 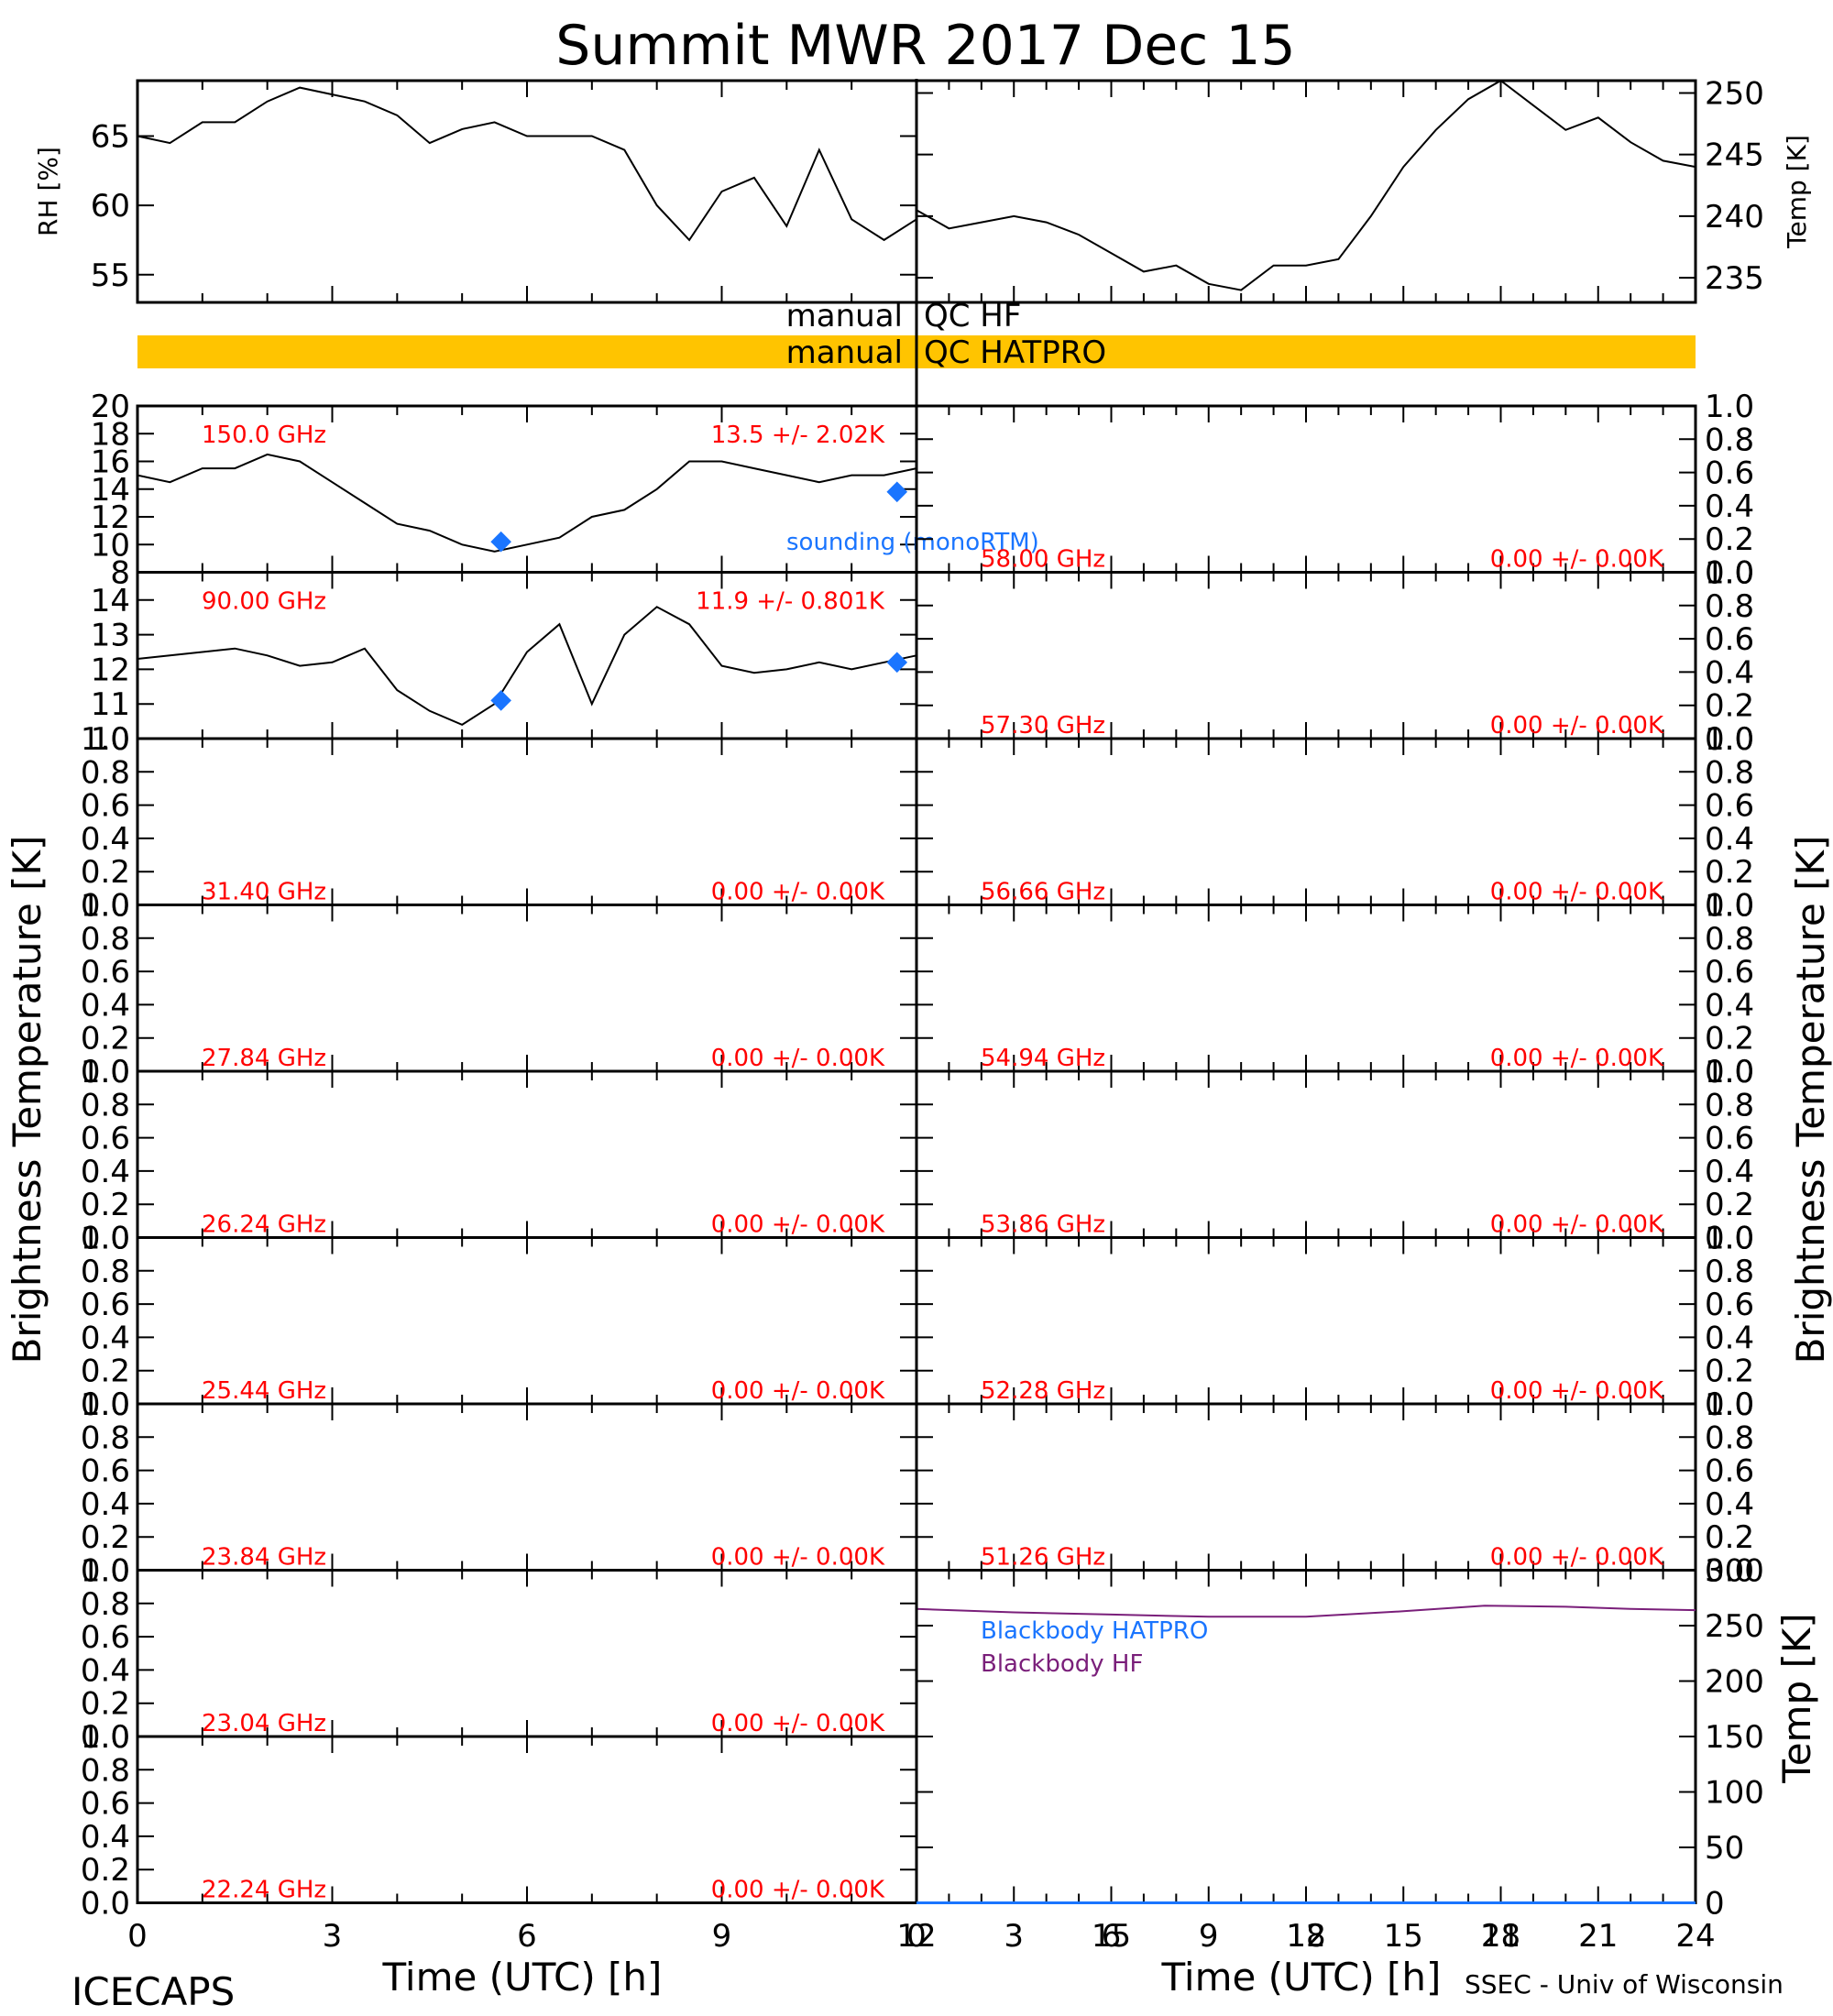 I want to click on freq-label: 57.30 GHz, so click(x=1043, y=726).